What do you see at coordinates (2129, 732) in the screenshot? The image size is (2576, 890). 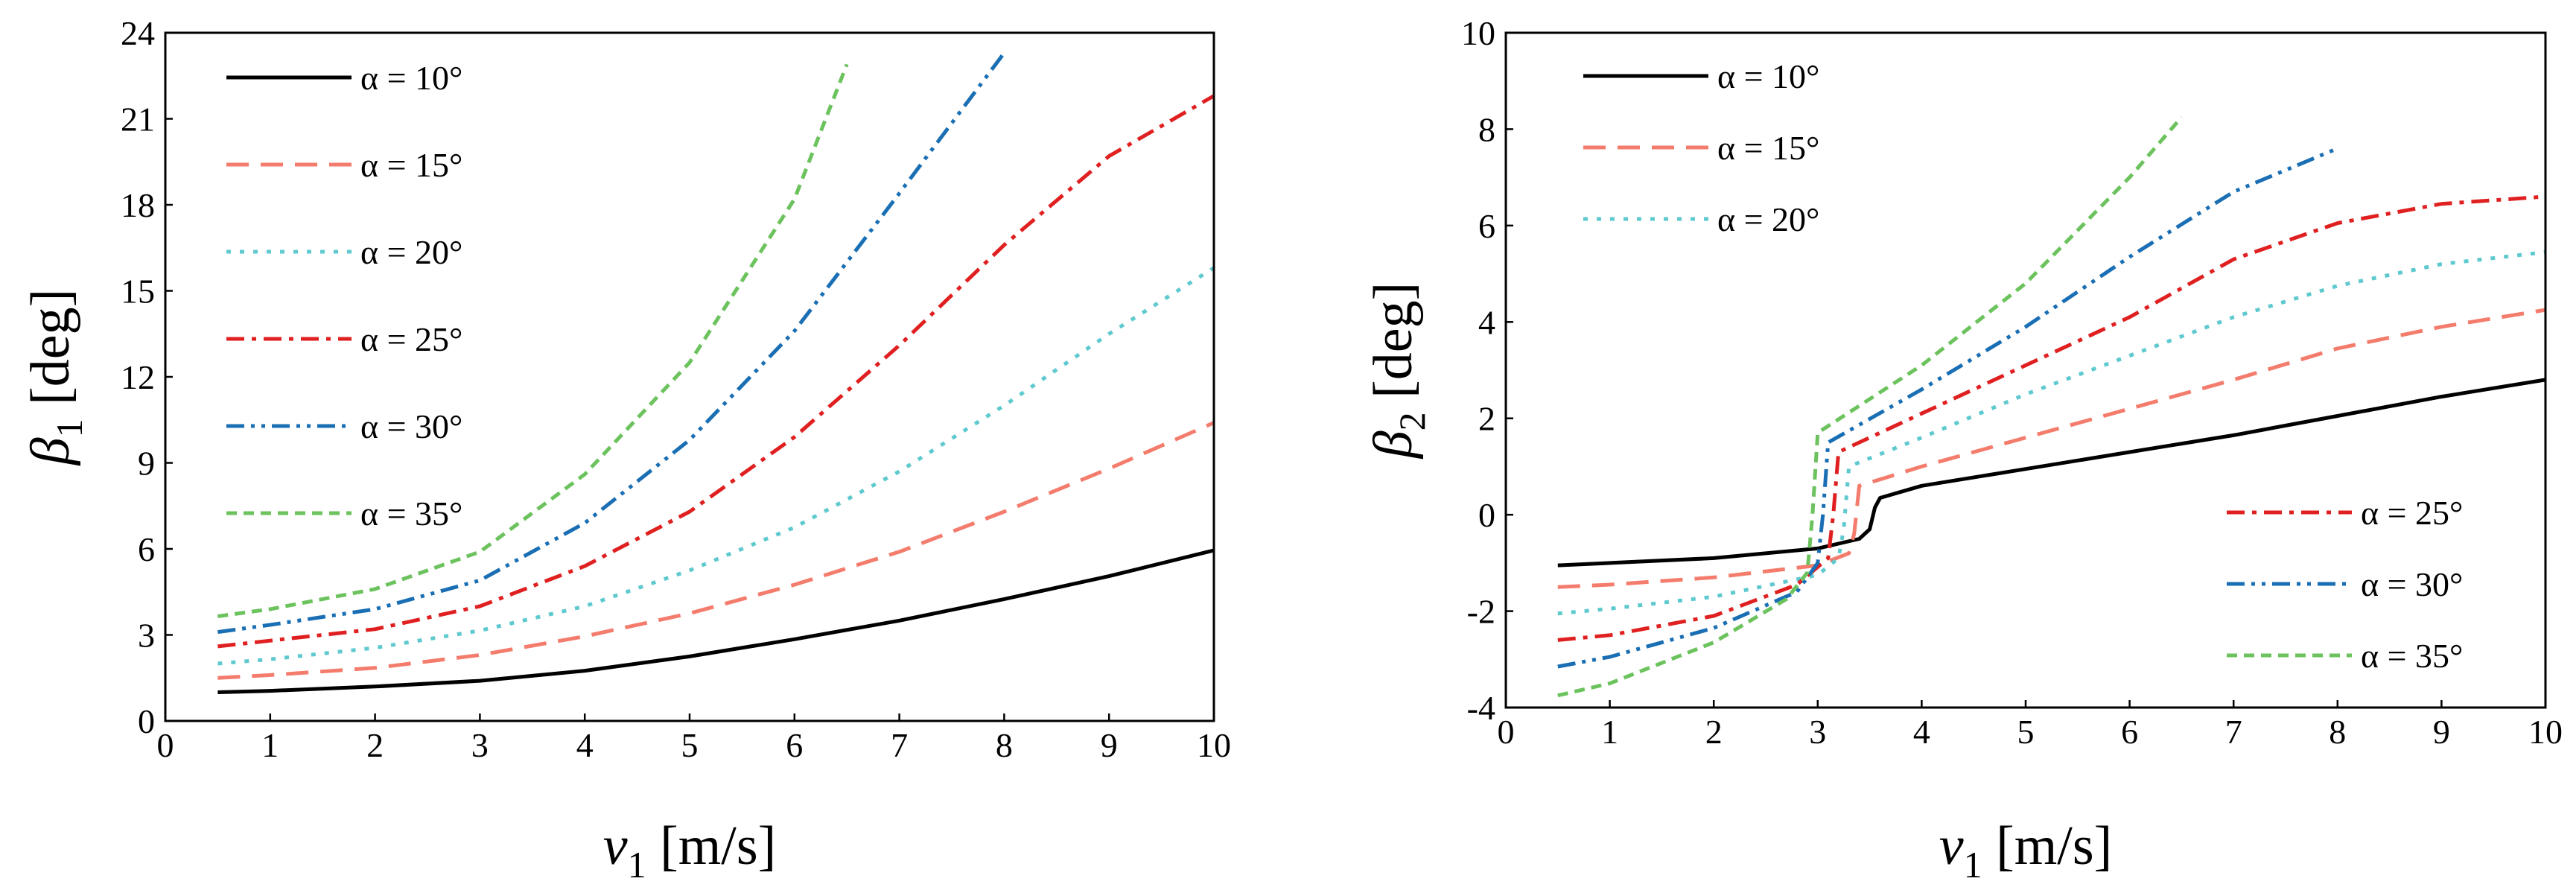 I see `right-x-tick-label: 6` at bounding box center [2129, 732].